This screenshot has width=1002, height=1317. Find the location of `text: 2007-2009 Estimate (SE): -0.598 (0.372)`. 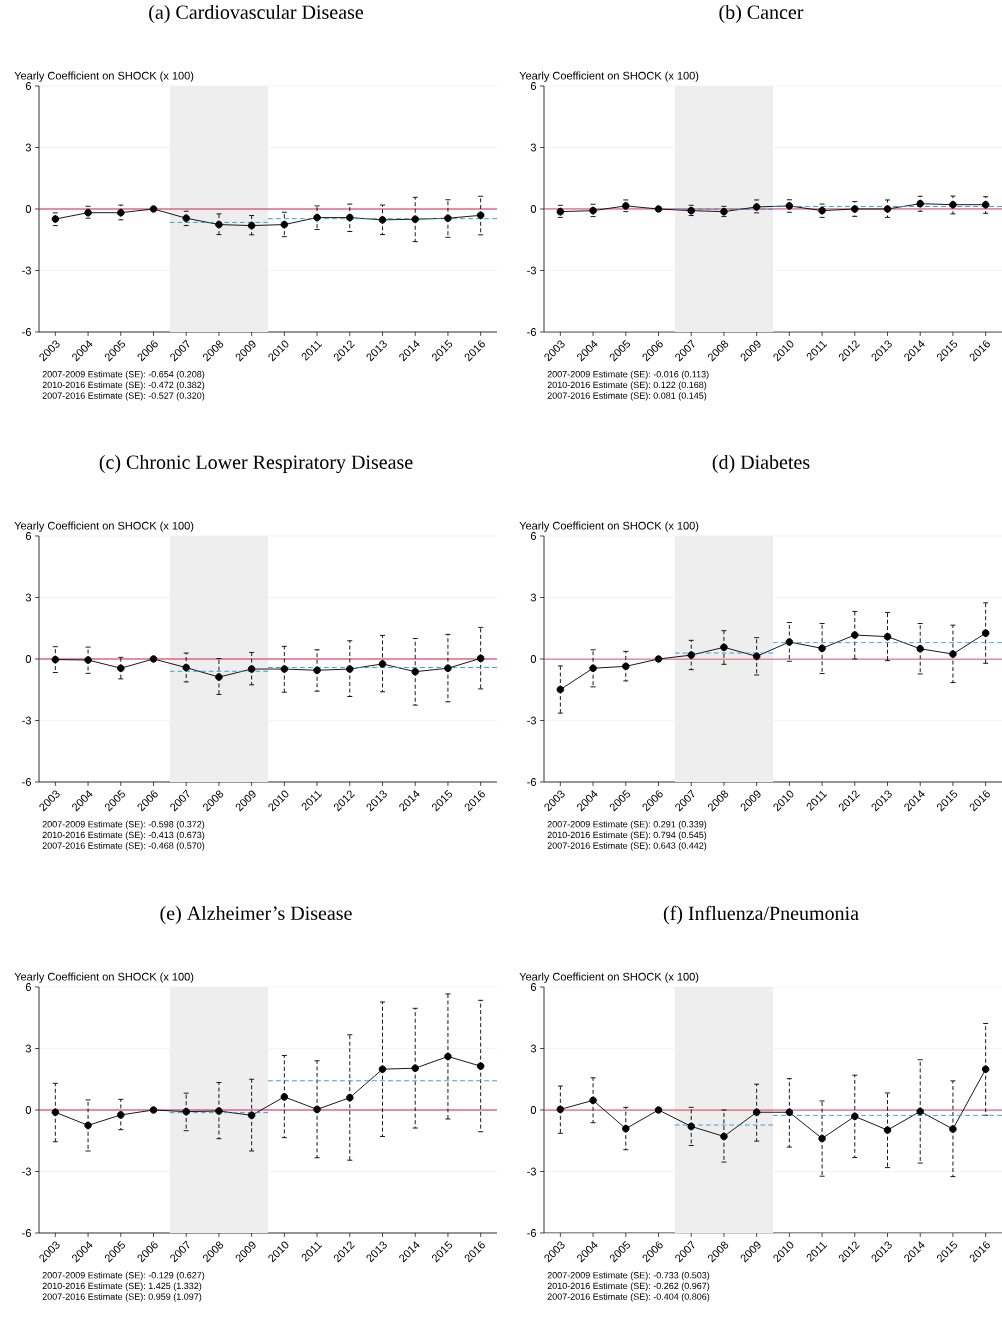

text: 2007-2009 Estimate (SE): -0.598 (0.372) is located at coordinates (123, 825).